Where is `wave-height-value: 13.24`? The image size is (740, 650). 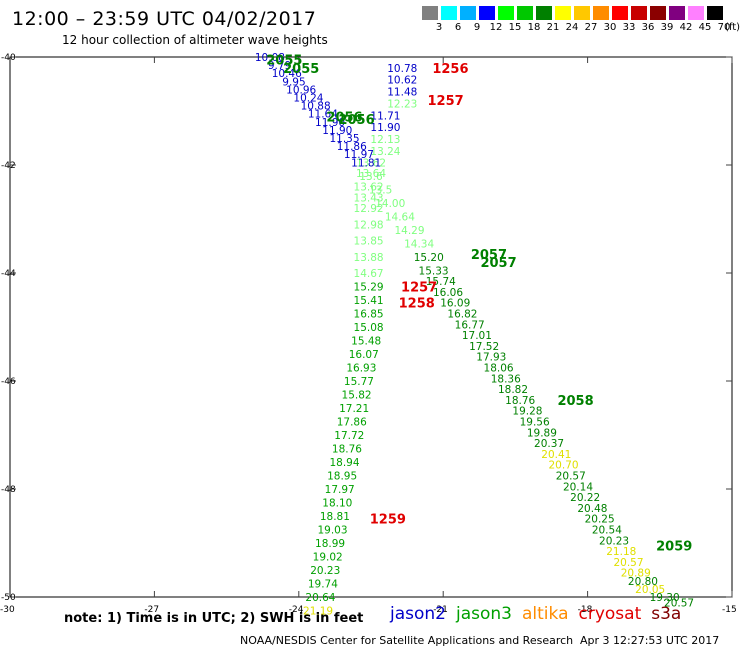
wave-height-value: 13.24 is located at coordinates (385, 152).